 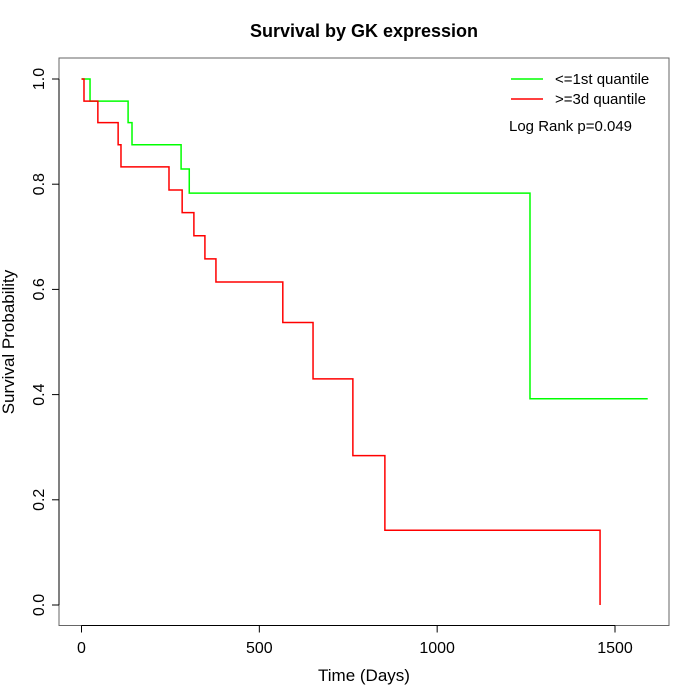 I want to click on y-tick-label: 0.8, so click(x=39, y=184).